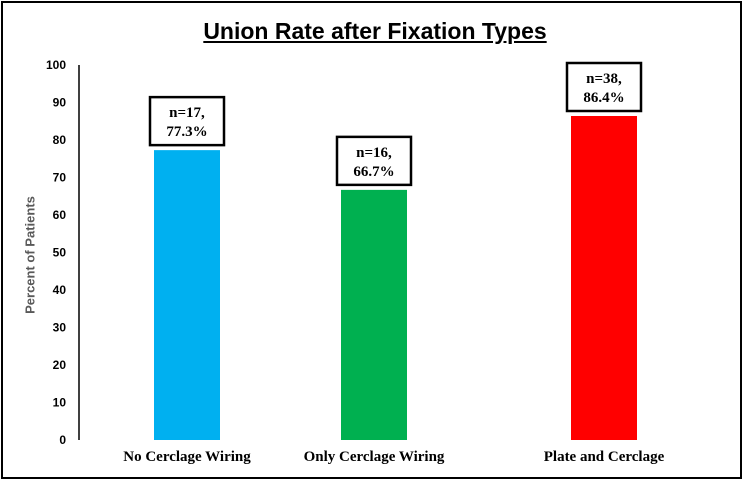 The width and height of the screenshot is (750, 487). Describe the element at coordinates (56, 65) in the screenshot. I see `y-tick-label: 100` at that location.